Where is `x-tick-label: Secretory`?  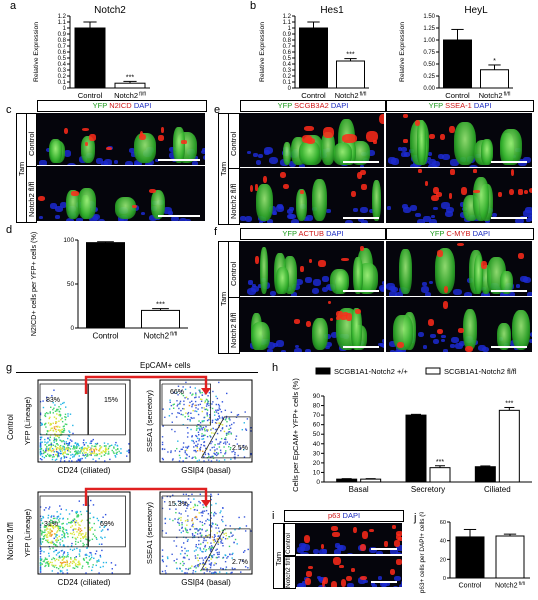 x-tick-label: Secretory is located at coordinates (428, 489).